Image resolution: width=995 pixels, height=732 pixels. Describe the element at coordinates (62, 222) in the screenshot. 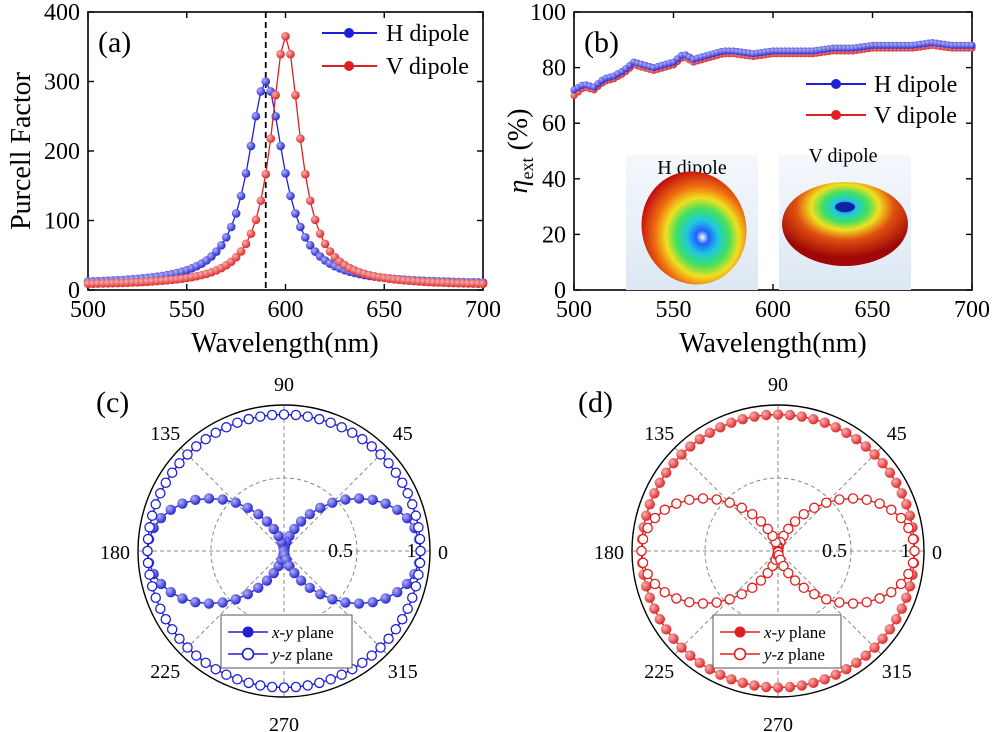

I see `y-tick-label: 100` at that location.